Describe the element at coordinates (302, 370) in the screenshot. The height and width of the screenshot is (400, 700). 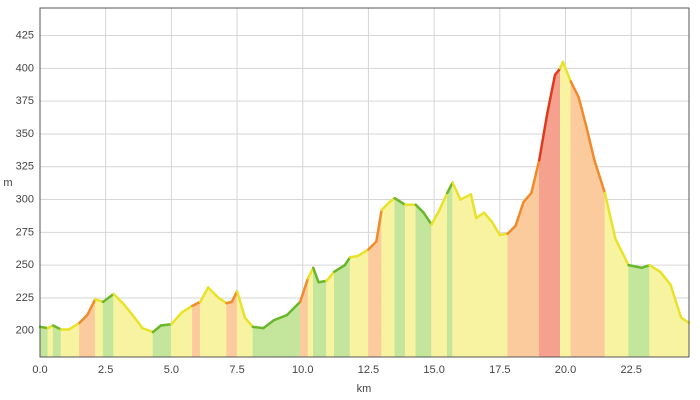
I see `x-tick-label: 10.0` at that location.